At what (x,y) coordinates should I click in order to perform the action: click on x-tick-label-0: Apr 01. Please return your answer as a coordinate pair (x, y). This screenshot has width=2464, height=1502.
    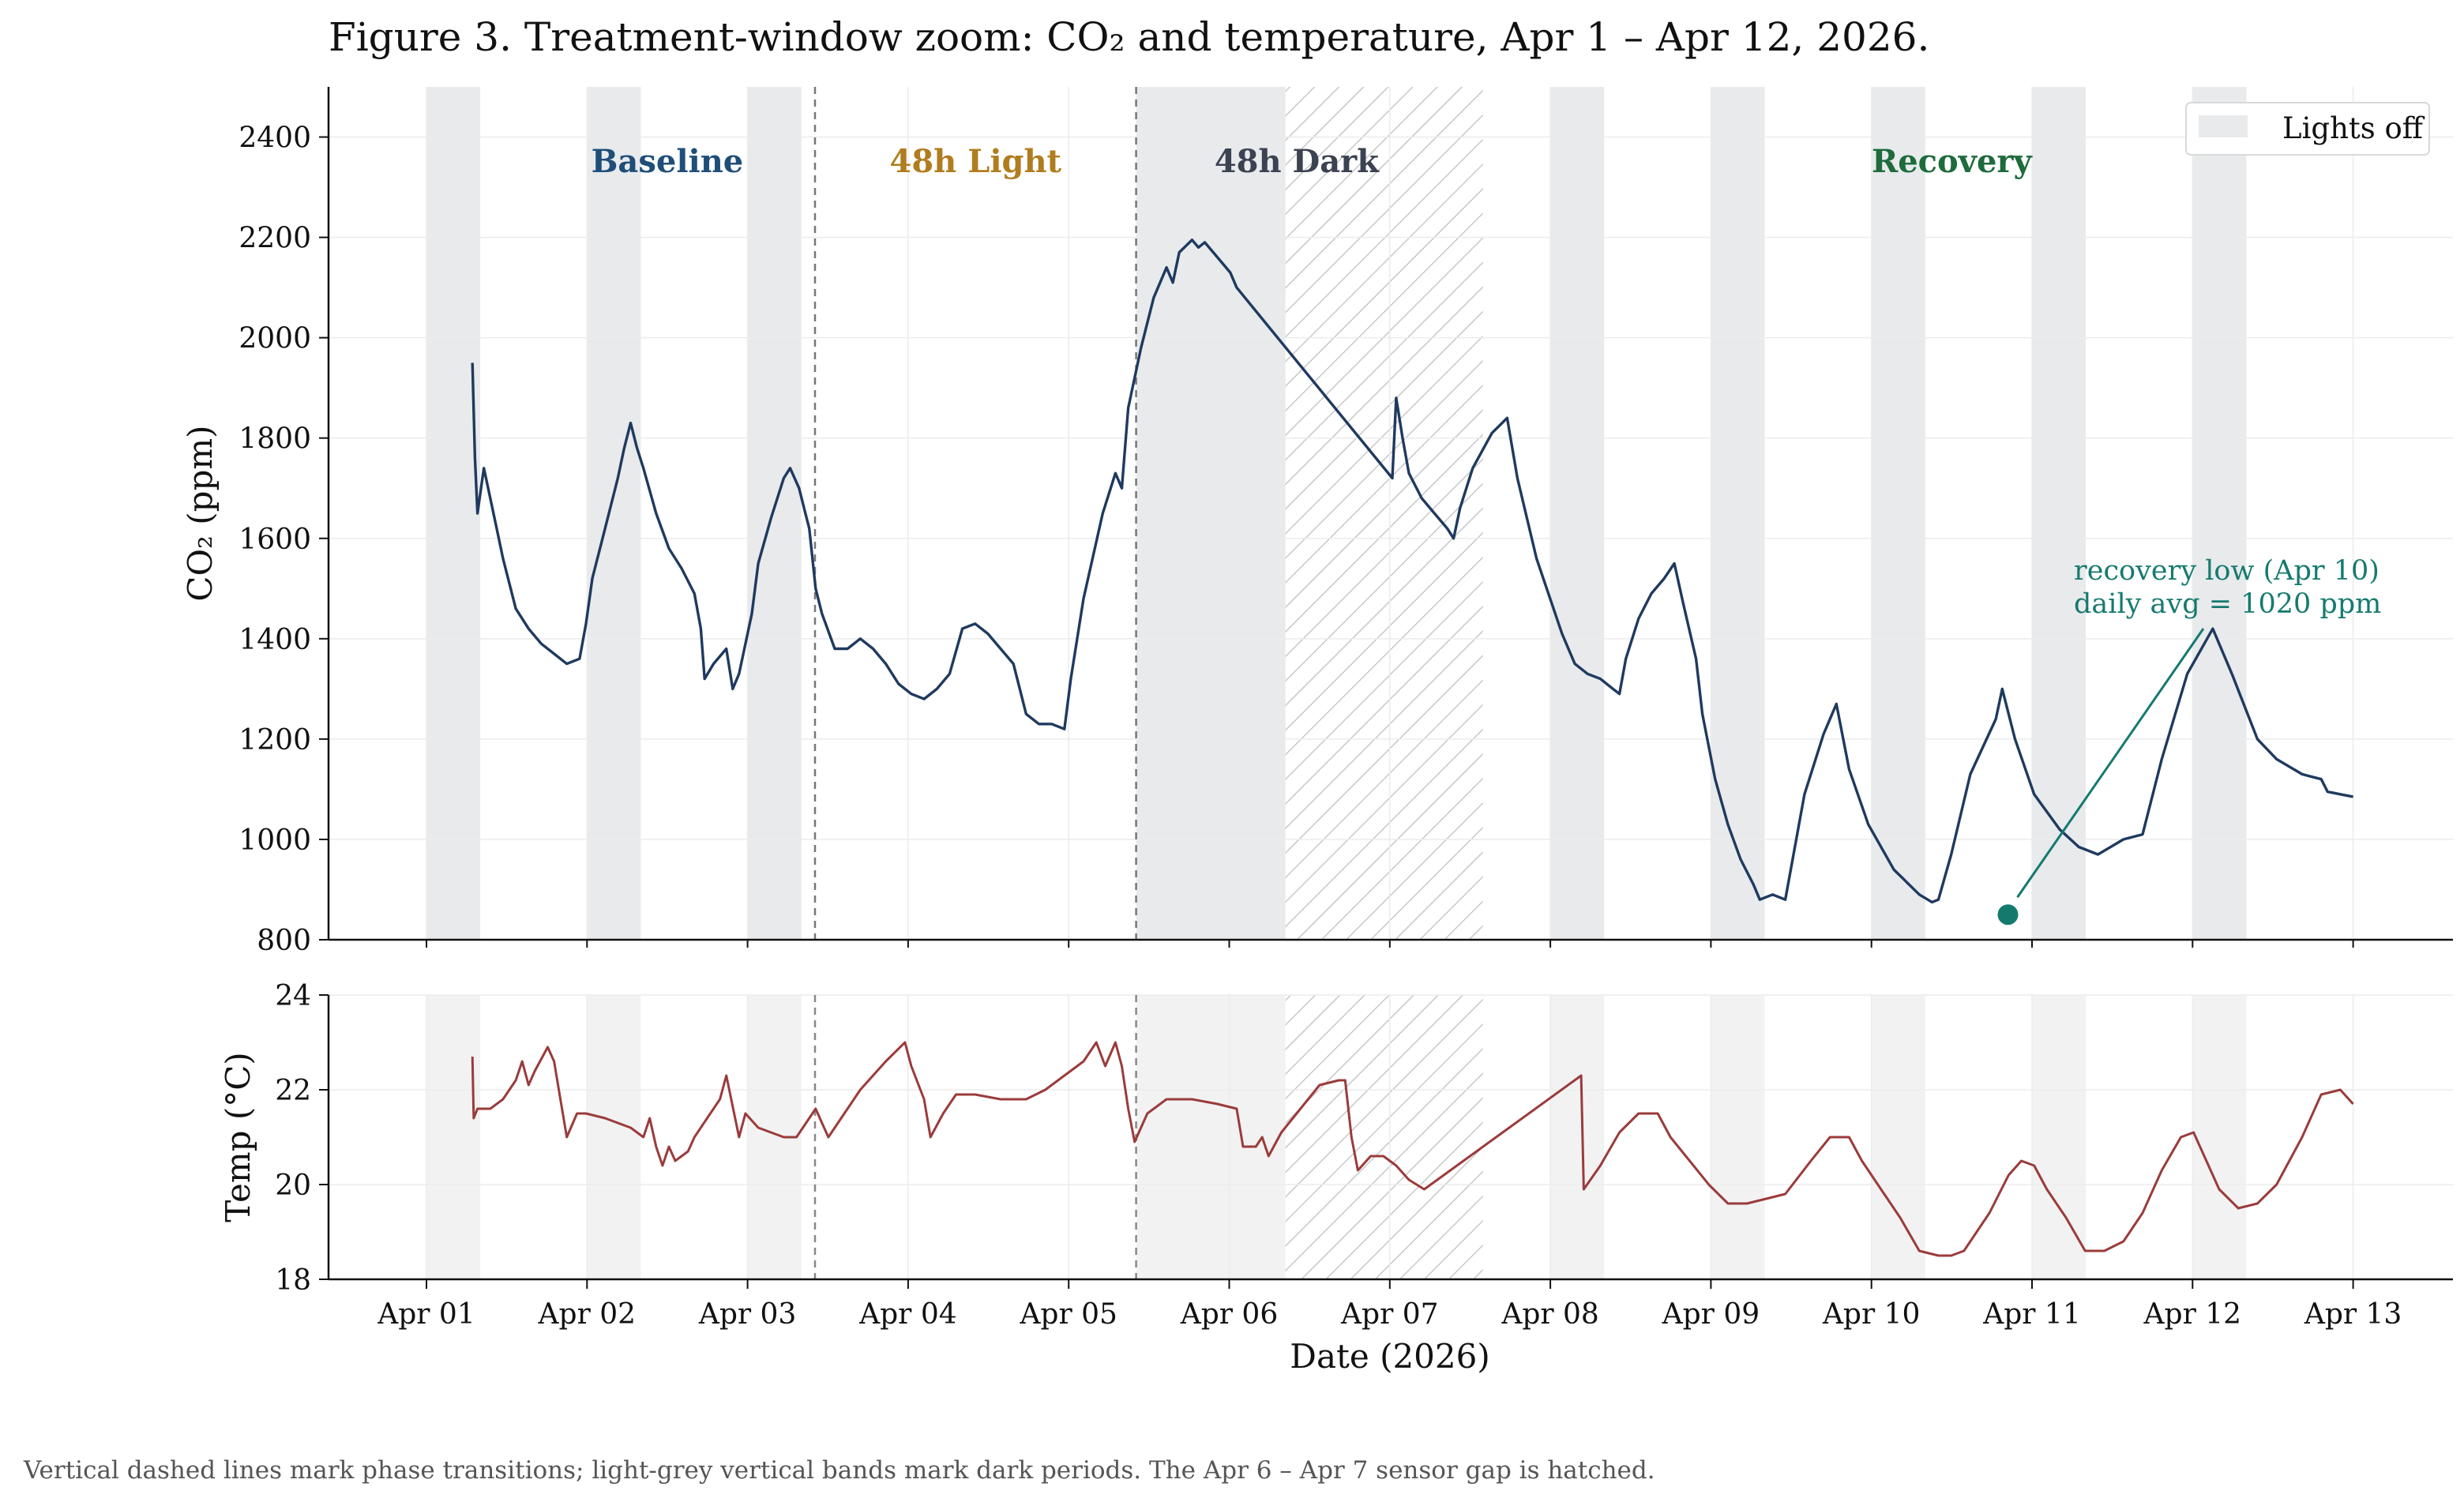
    Looking at the image, I should click on (426, 1314).